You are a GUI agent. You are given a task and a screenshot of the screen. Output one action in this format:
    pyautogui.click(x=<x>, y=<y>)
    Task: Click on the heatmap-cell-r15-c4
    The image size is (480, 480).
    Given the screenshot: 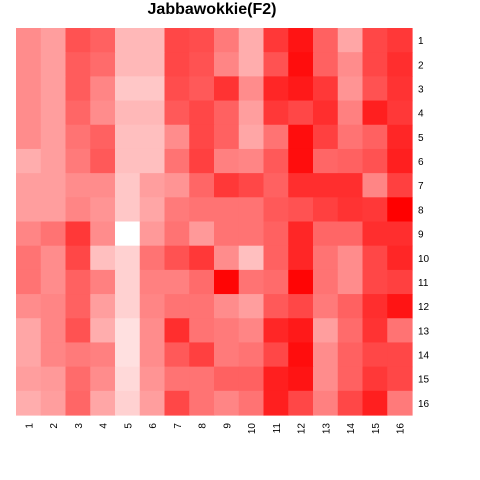 What is the action you would take?
    pyautogui.click(x=103, y=379)
    